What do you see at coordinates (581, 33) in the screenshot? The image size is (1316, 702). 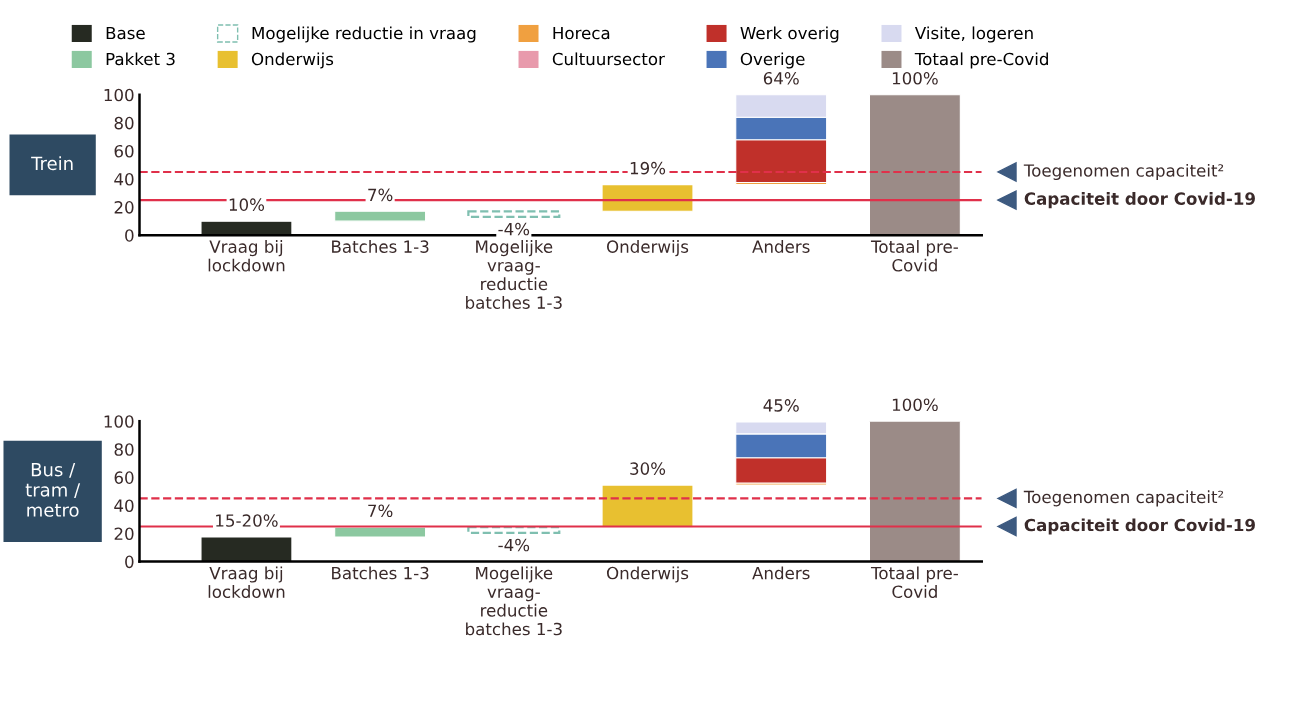 I see `legend-label: Horeca` at bounding box center [581, 33].